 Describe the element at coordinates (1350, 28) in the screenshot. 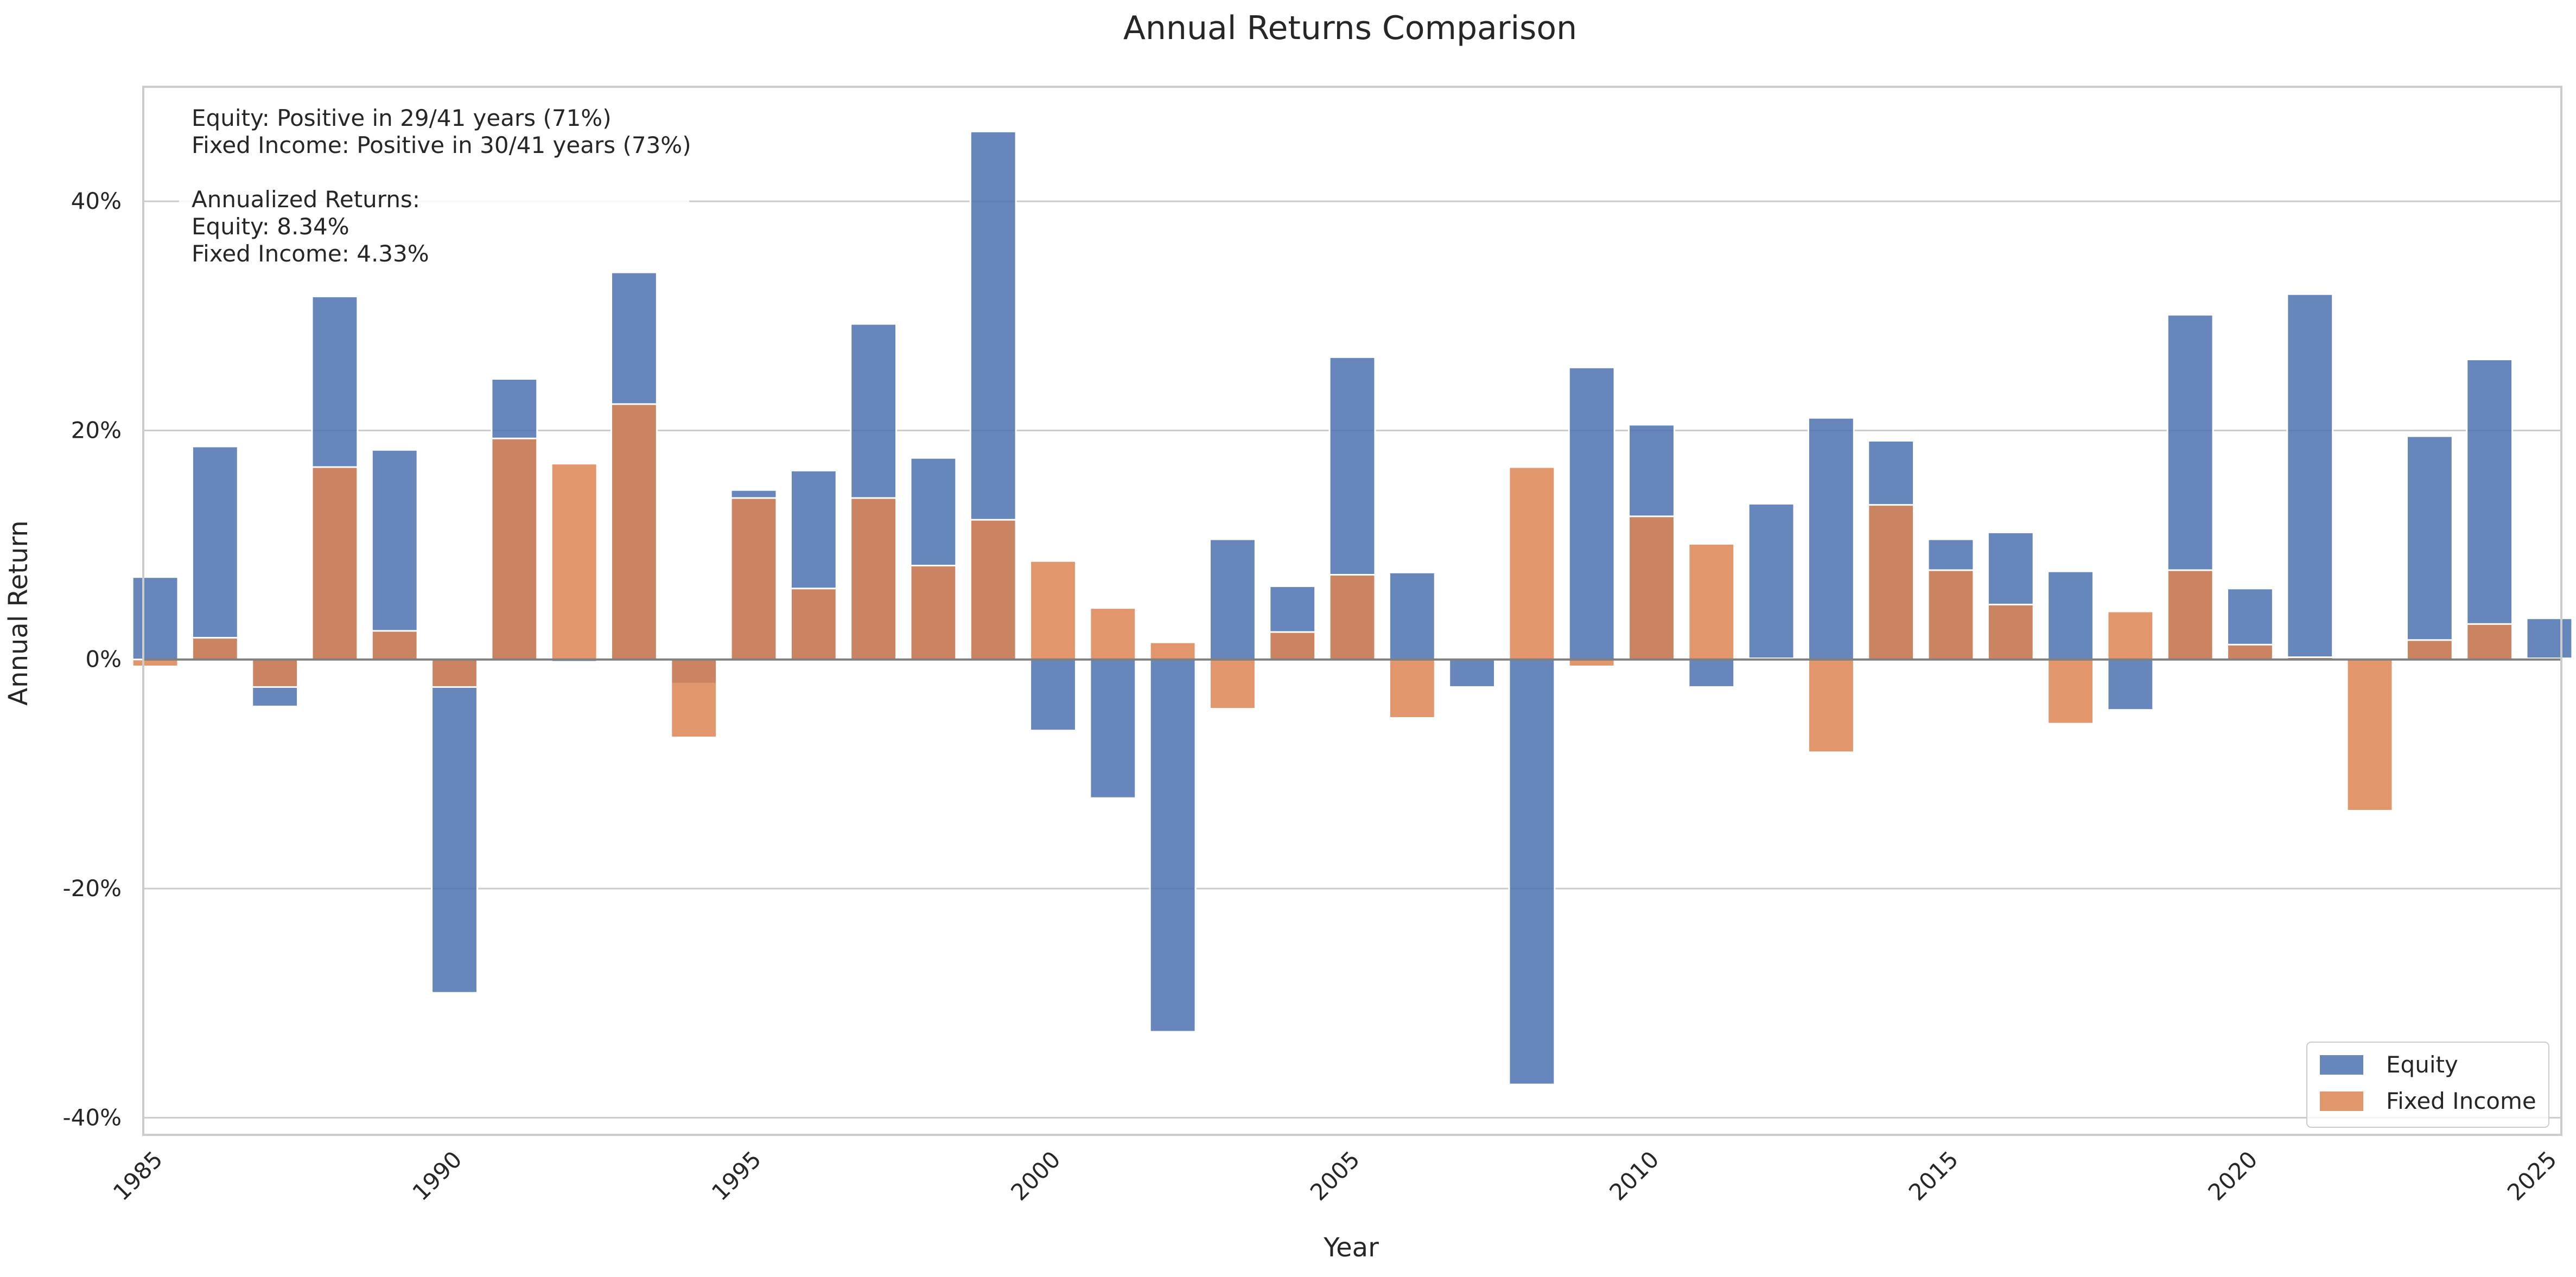

I see `chart-title: Annual Returns Comparison` at that location.